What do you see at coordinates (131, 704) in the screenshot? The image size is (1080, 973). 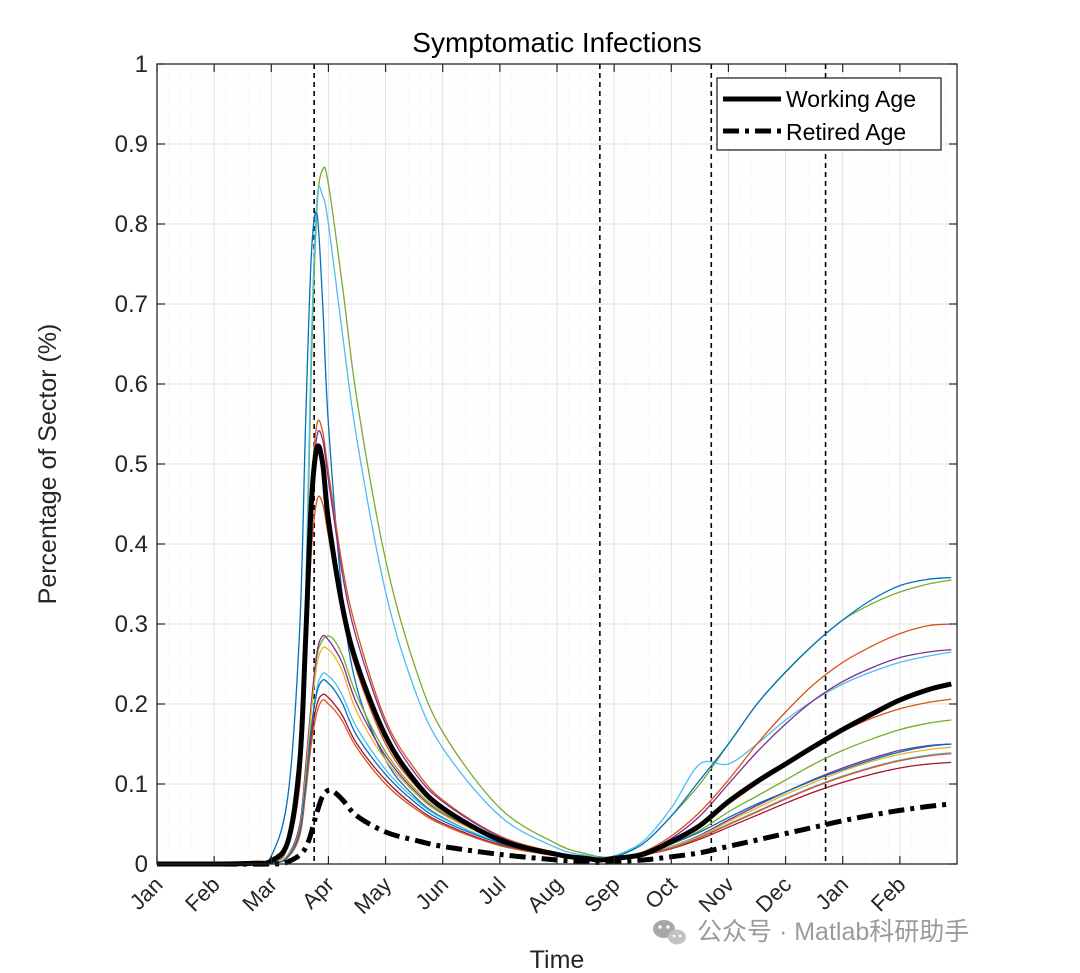 I see `y-tick-label: 0.2` at bounding box center [131, 704].